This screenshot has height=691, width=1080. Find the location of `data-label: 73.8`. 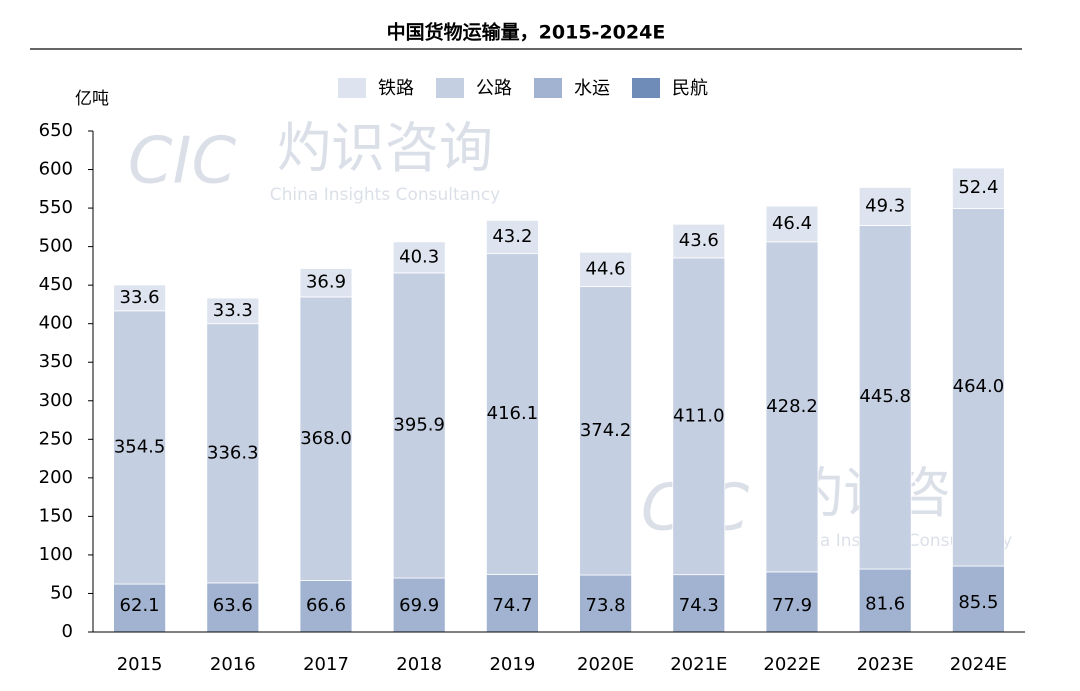

data-label: 73.8 is located at coordinates (606, 605).